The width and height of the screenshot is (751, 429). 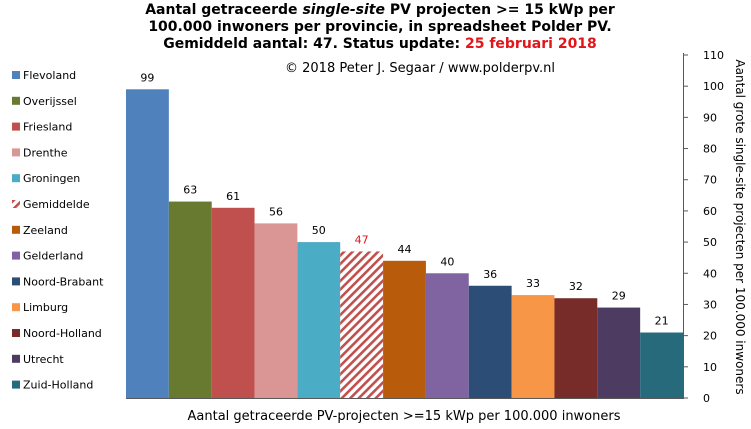 What do you see at coordinates (420, 68) in the screenshot?
I see `copyright-notice: © 2018 Peter J. Segaar / www.polderpv.nl` at bounding box center [420, 68].